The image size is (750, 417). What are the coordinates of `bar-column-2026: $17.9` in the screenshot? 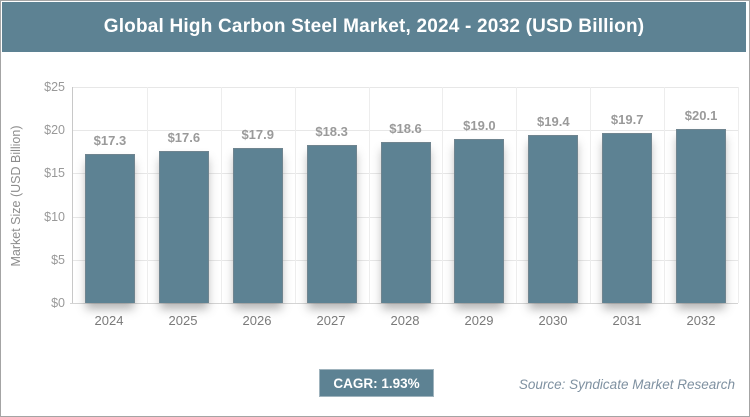 It's located at (258, 195).